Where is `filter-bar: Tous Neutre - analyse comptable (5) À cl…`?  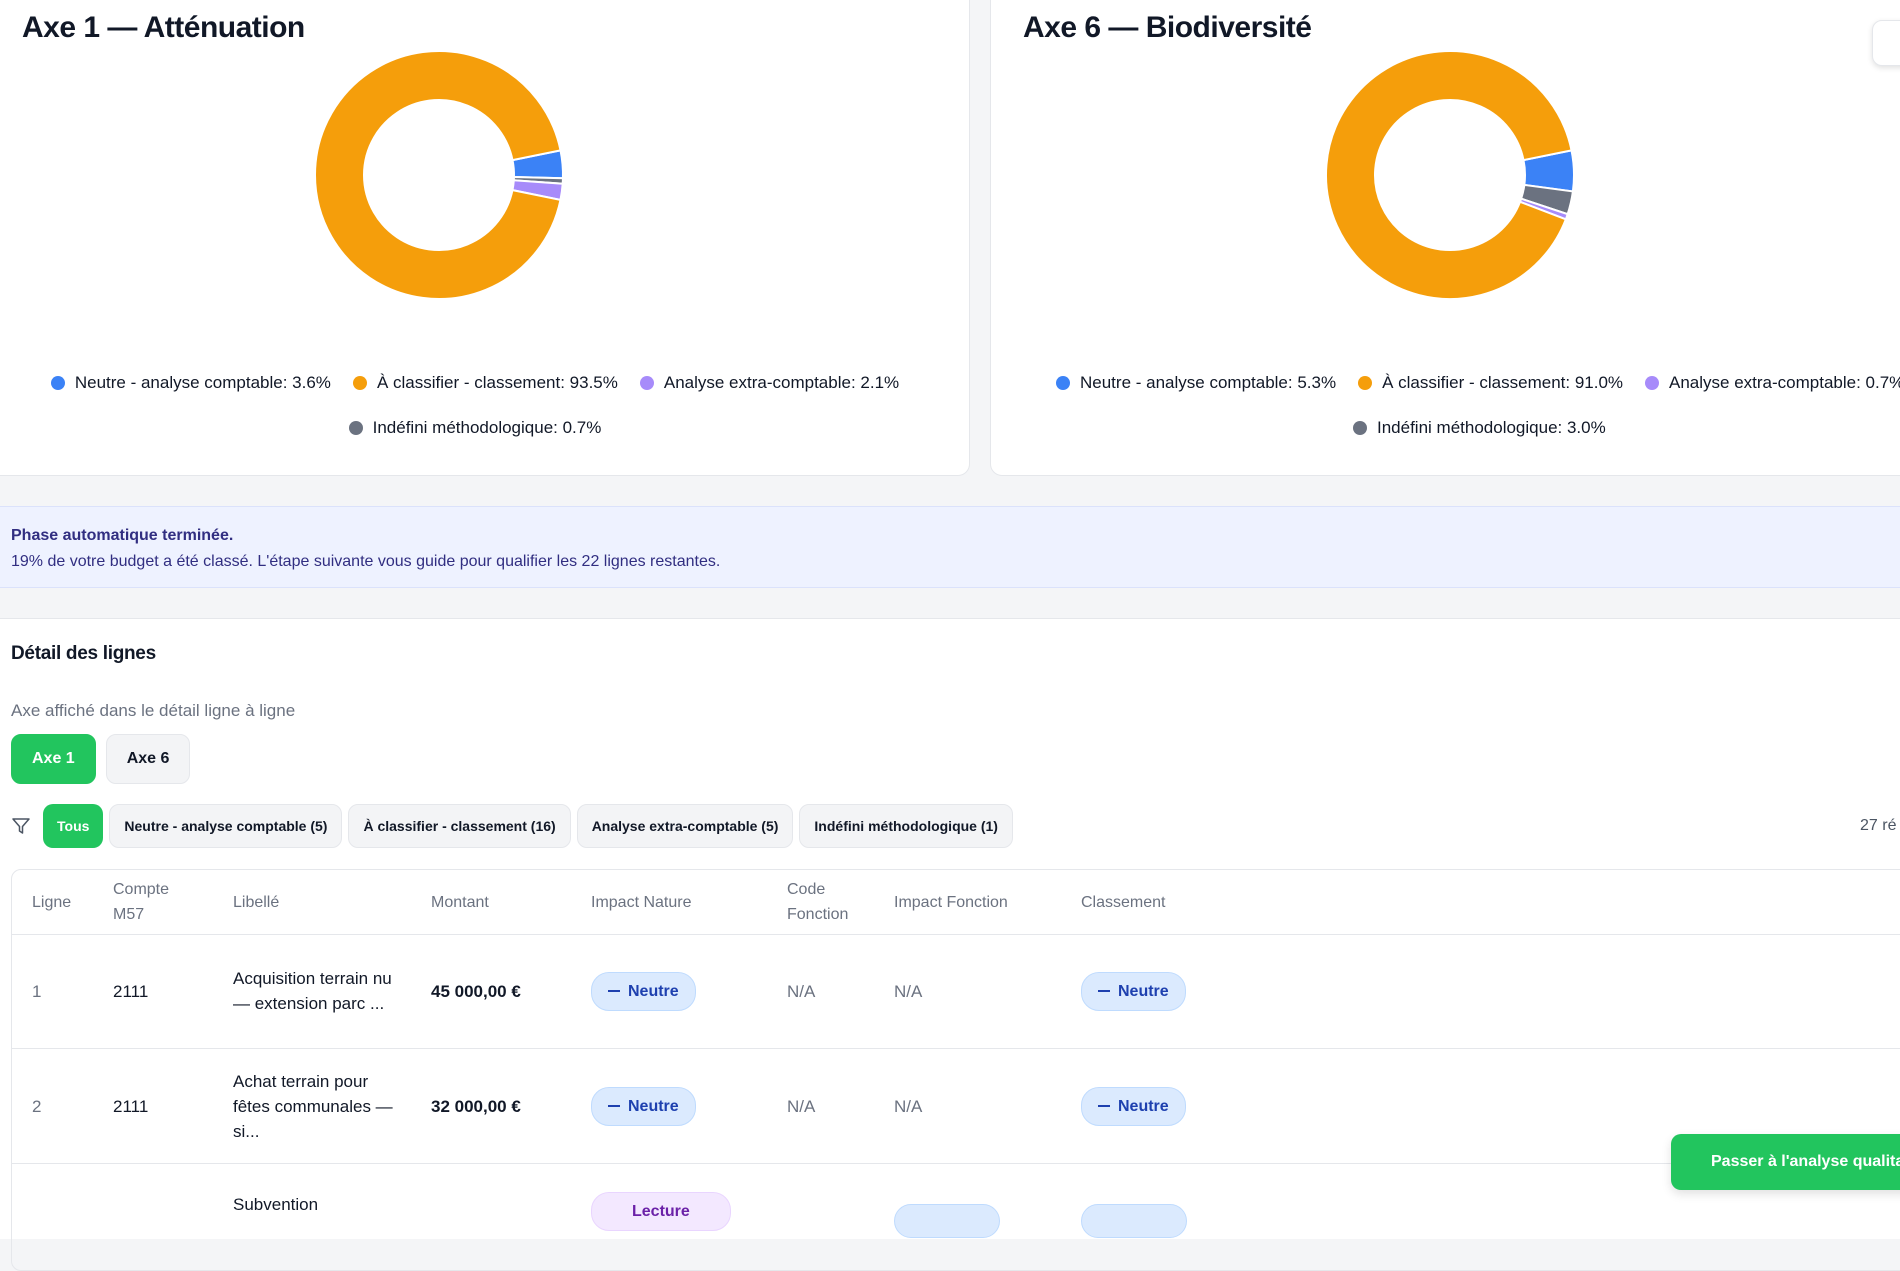
filter-bar: Tous Neutre - analyse comptable (5) À cl… is located at coordinates (512, 826).